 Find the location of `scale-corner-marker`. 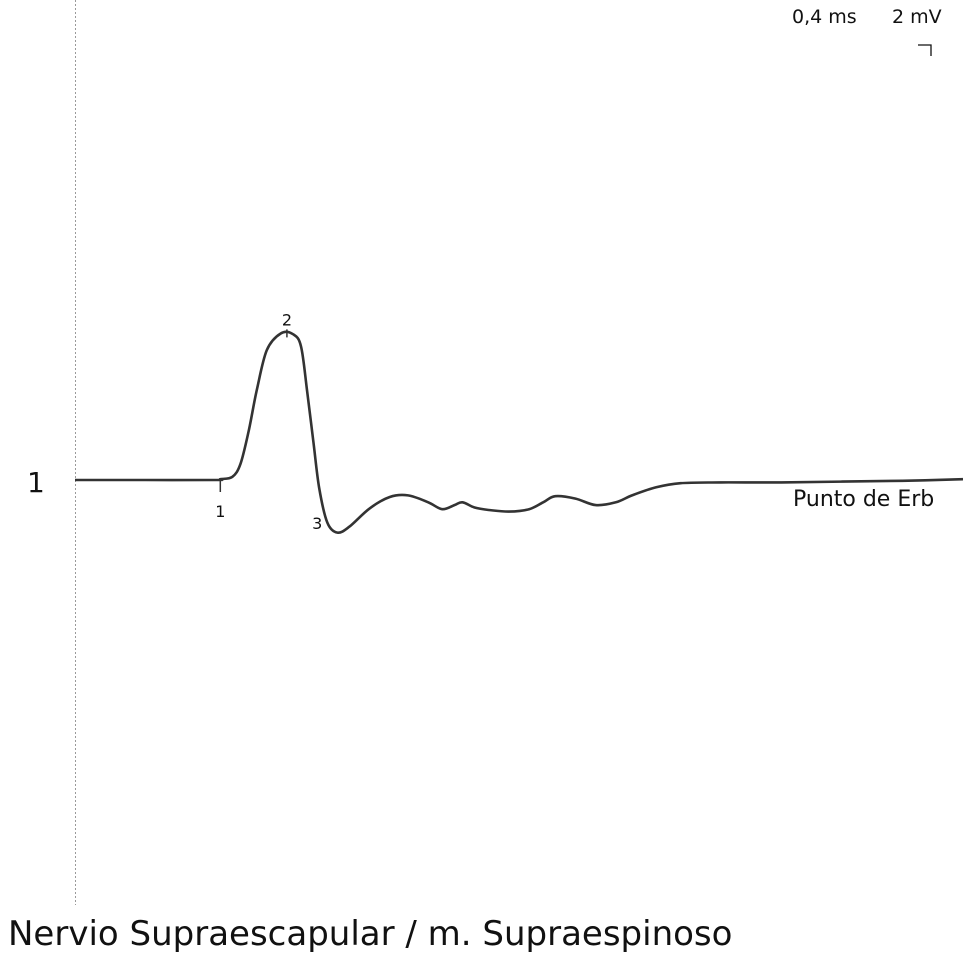

scale-corner-marker is located at coordinates (925, 50).